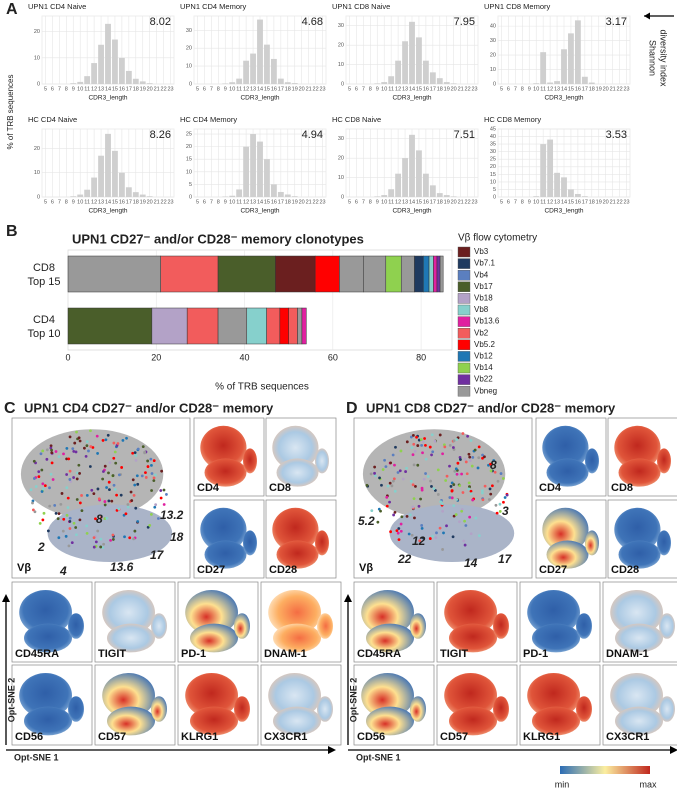 Image resolution: width=677 pixels, height=799 pixels. What do you see at coordinates (101, 89) in the screenshot?
I see `x-tick-label: 13` at bounding box center [101, 89].